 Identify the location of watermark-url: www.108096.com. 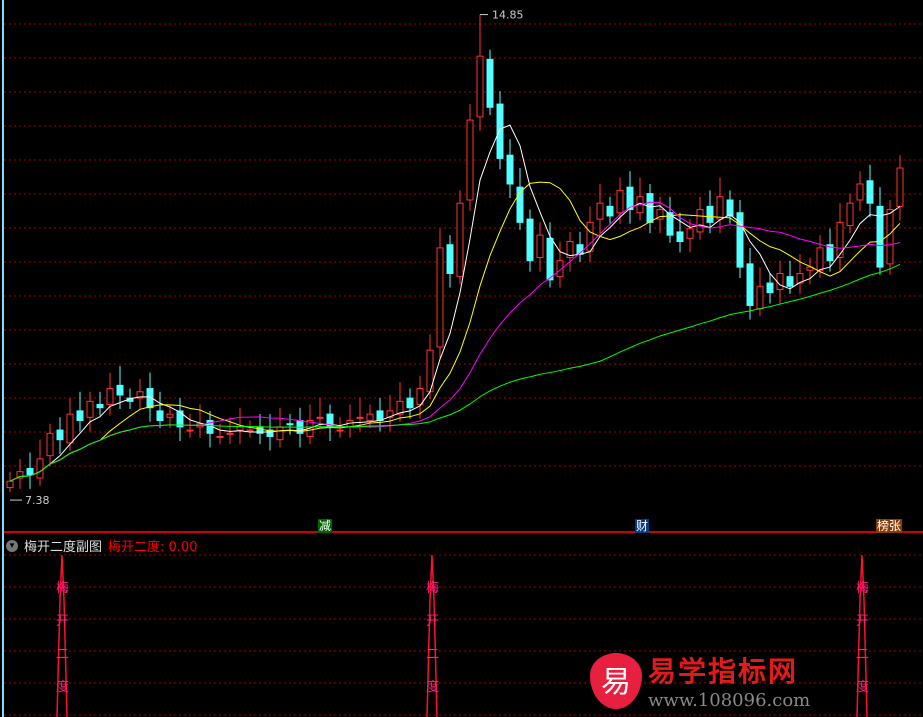
(729, 700).